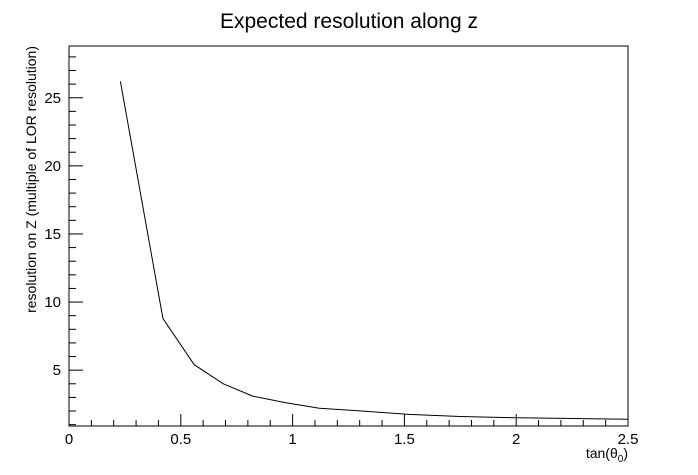 The image size is (698, 475). What do you see at coordinates (292, 439) in the screenshot?
I see `x-tick-label: 1` at bounding box center [292, 439].